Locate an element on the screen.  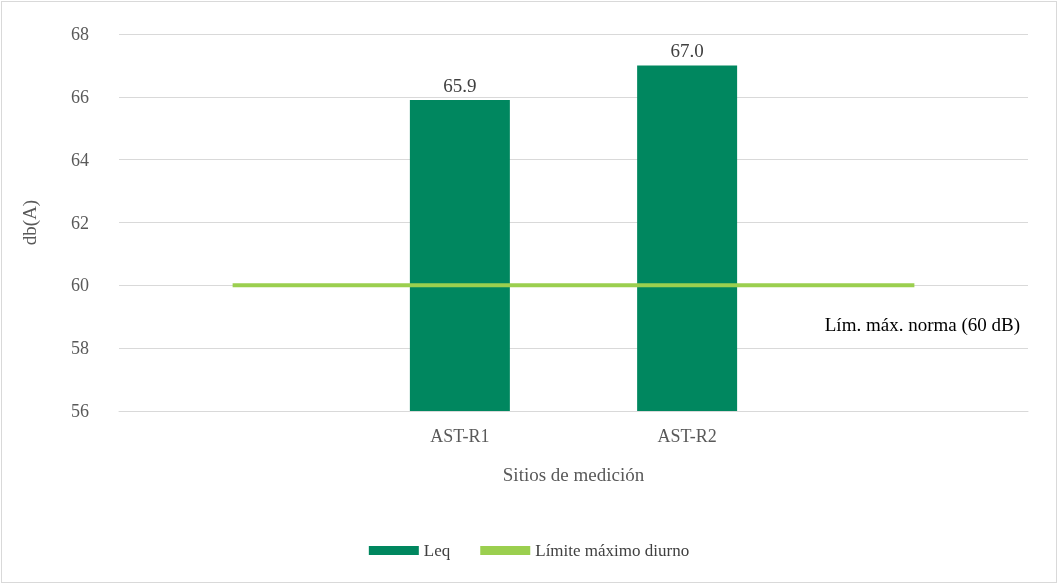
data-label: 65.9 is located at coordinates (460, 85).